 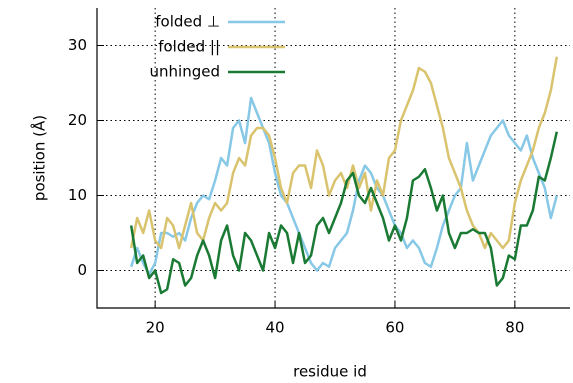 What do you see at coordinates (77, 45) in the screenshot?
I see `y-tick-label: 30` at bounding box center [77, 45].